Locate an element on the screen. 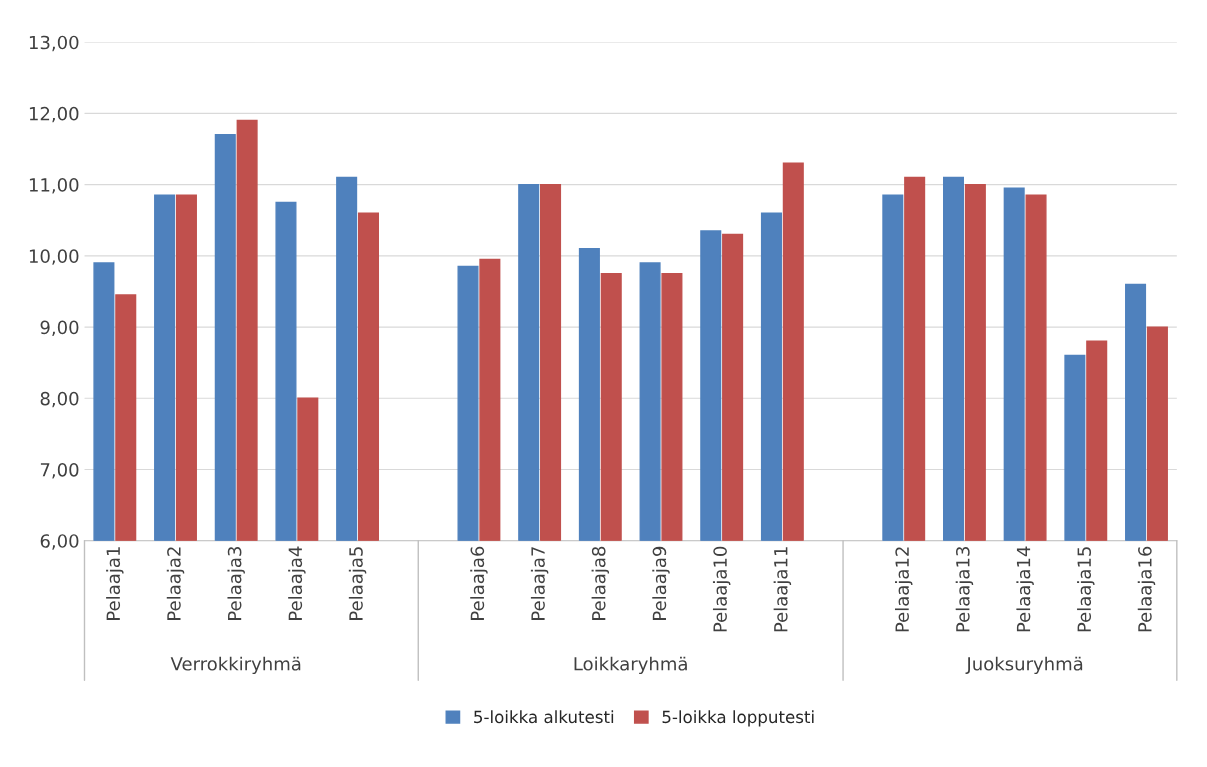  x-tick-label: Pelaaja11 is located at coordinates (782, 589).